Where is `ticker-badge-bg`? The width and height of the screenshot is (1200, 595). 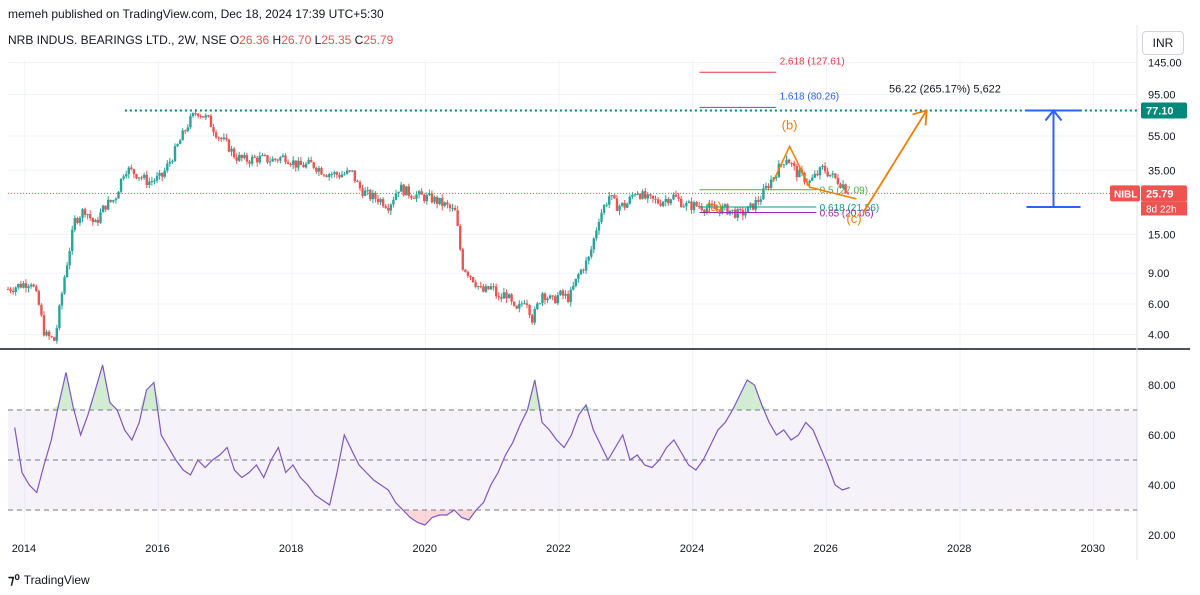 ticker-badge-bg is located at coordinates (1125, 193).